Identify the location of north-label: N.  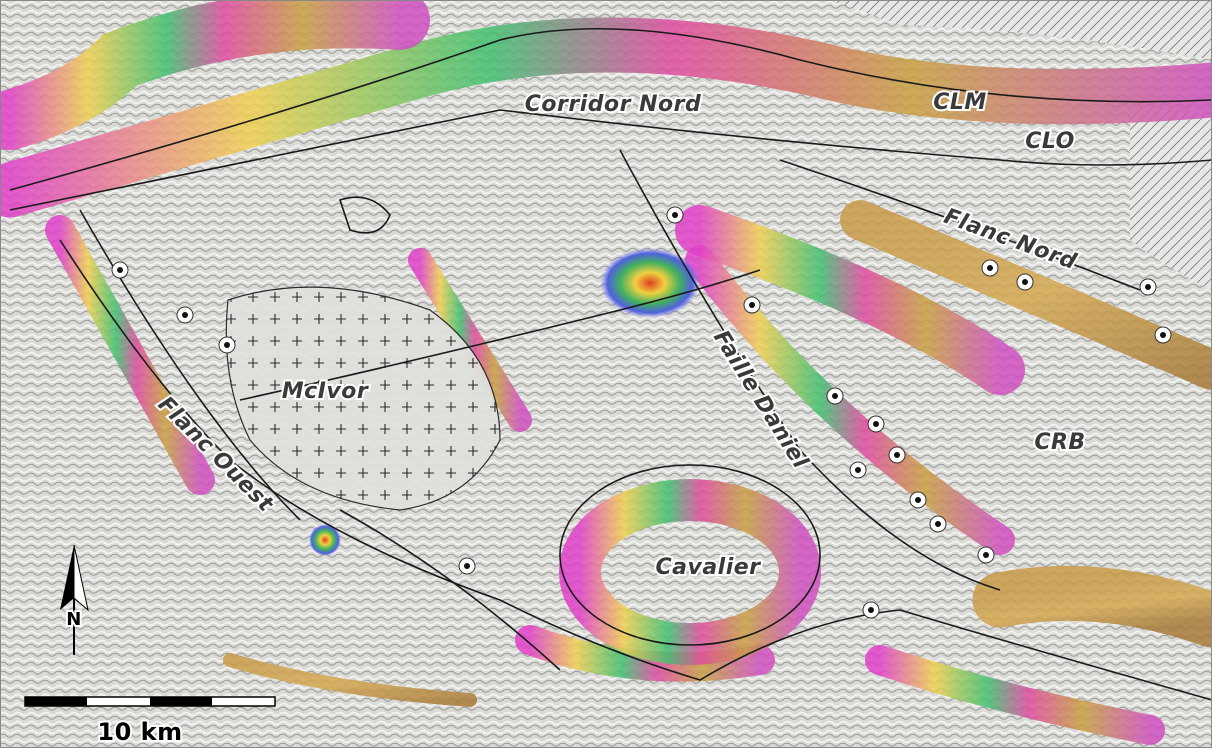
(74, 619).